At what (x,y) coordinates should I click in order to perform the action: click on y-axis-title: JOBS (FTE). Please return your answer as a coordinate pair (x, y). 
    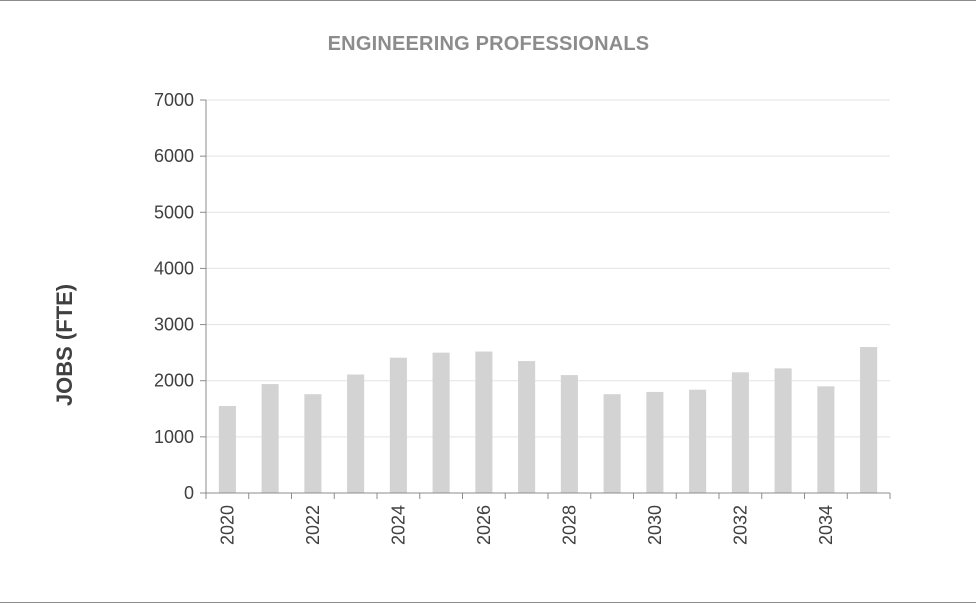
    Looking at the image, I should click on (64, 345).